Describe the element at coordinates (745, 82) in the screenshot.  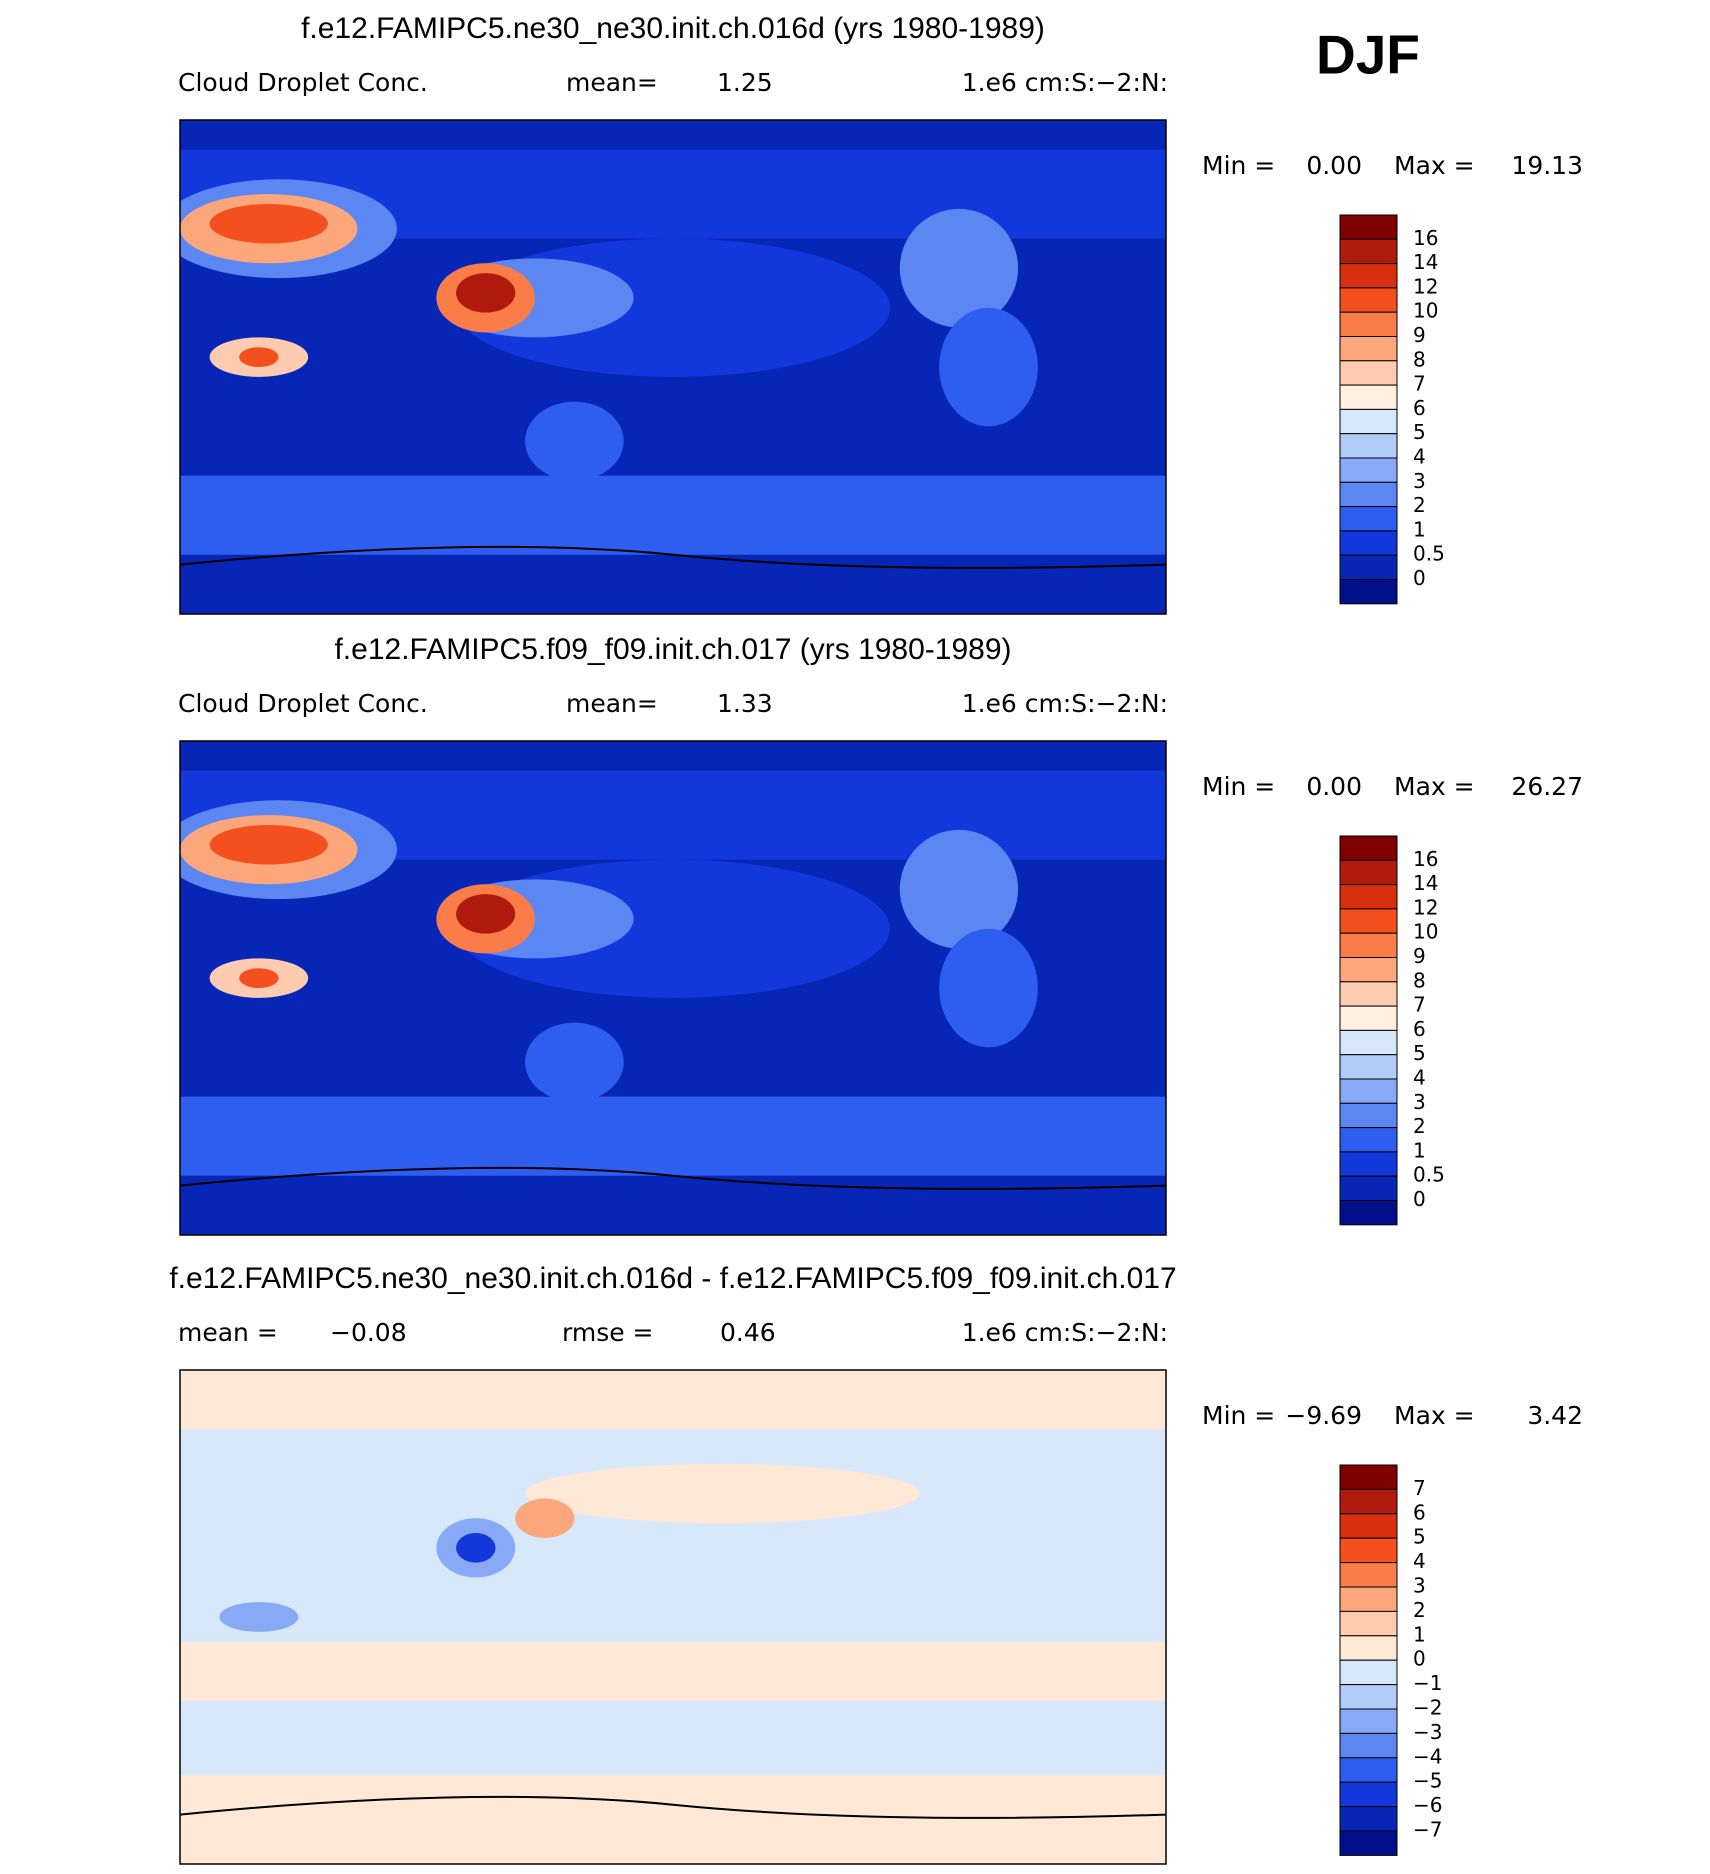
I see `panel-subtitle: 1.25` at that location.